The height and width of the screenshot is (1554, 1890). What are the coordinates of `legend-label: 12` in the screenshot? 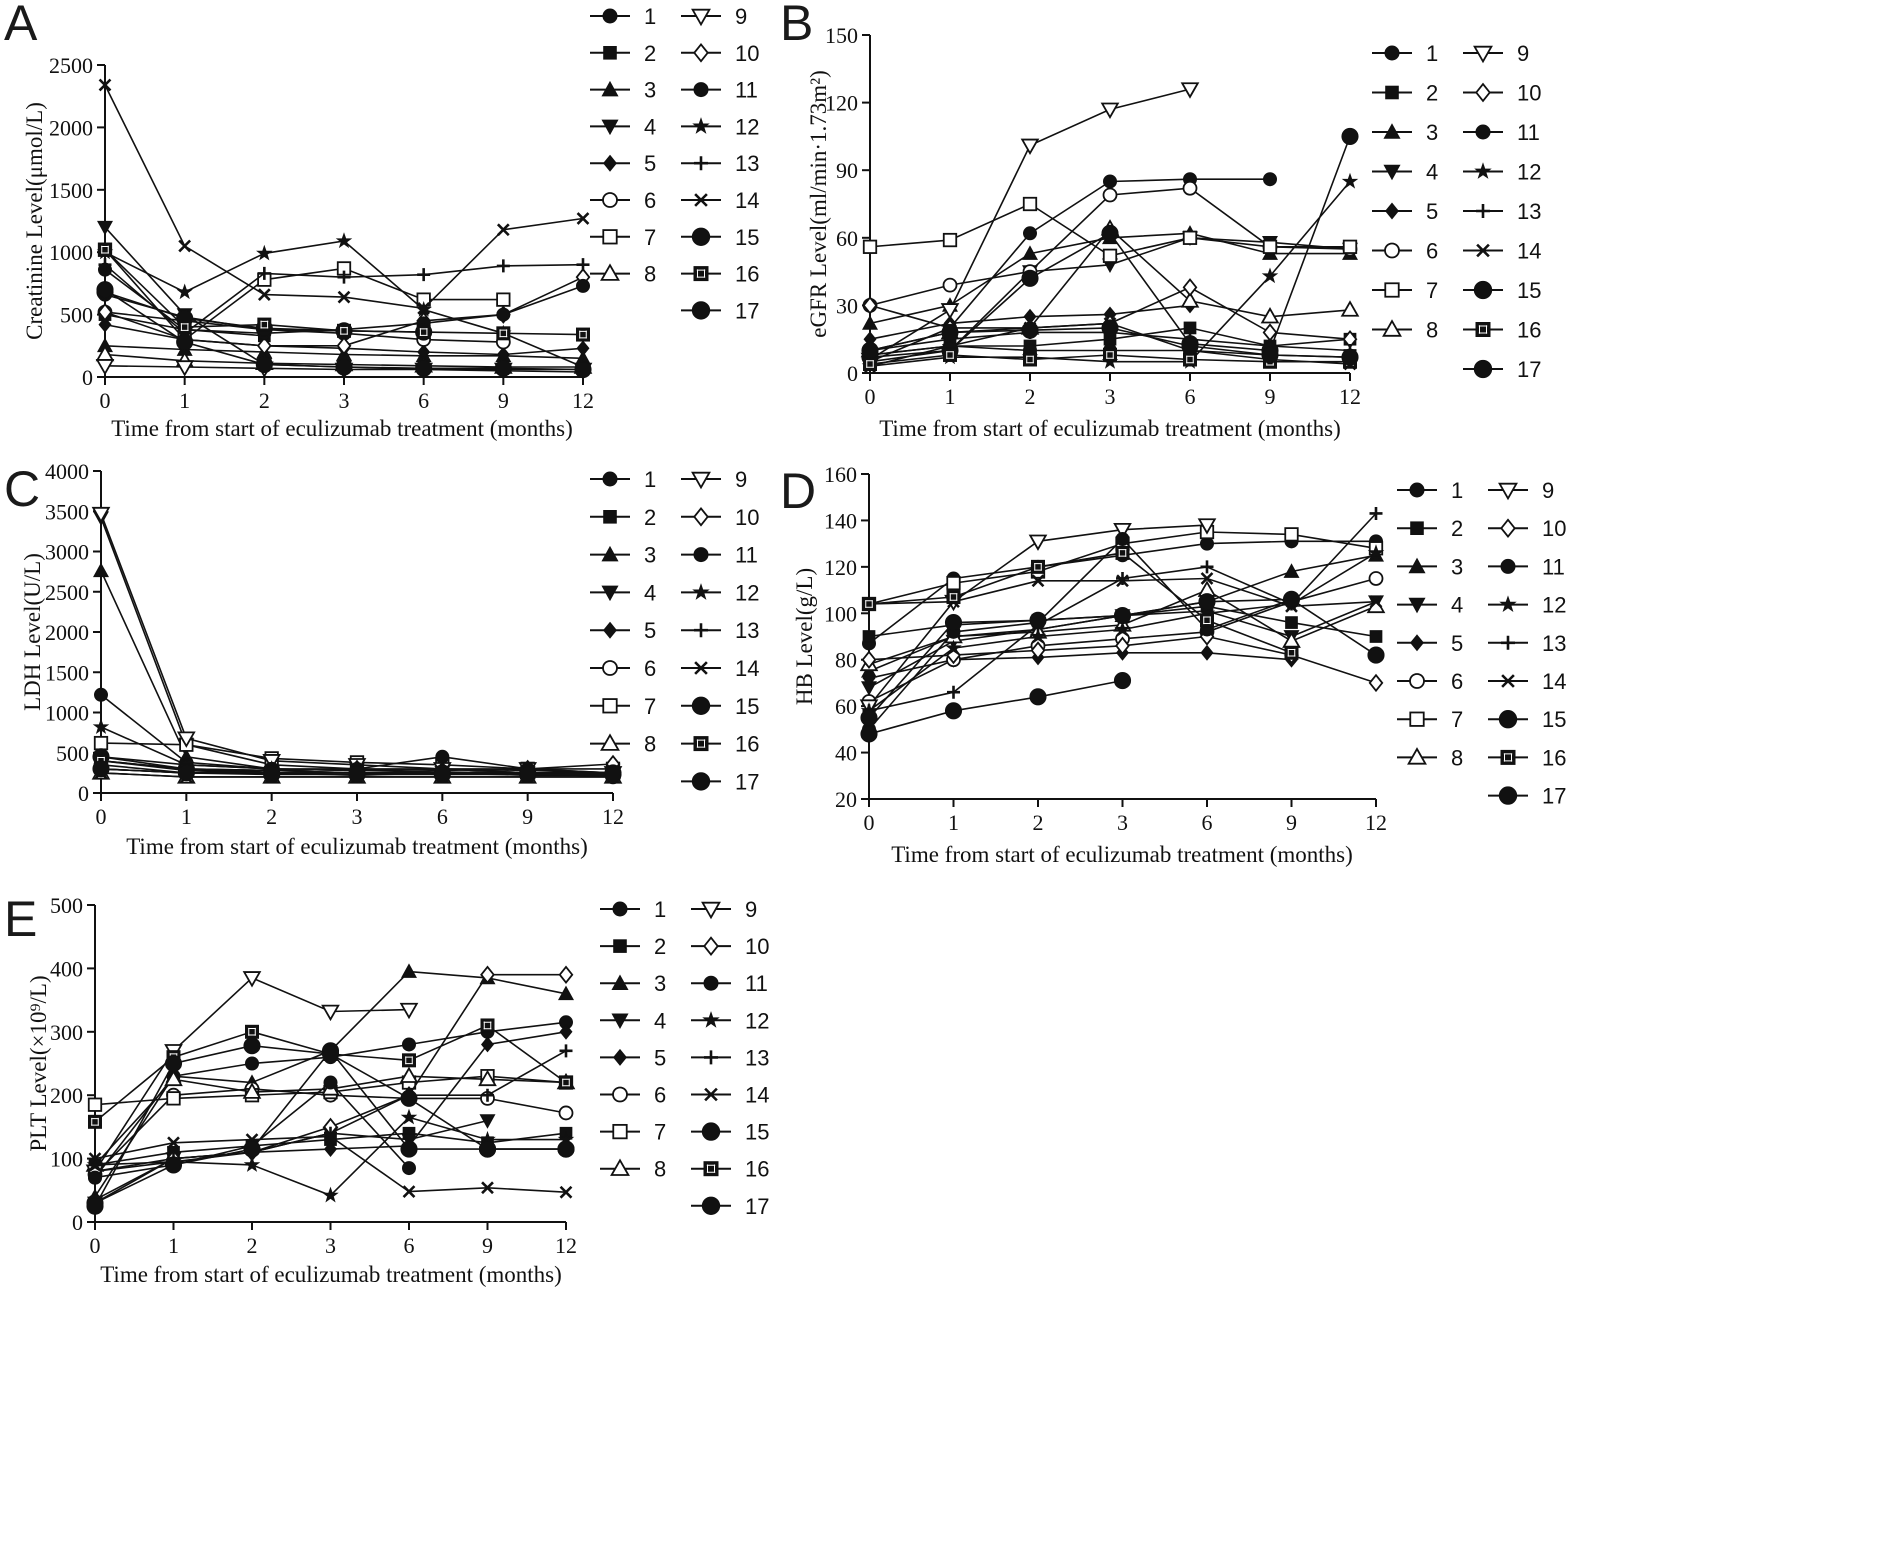 It's located at (747, 592).